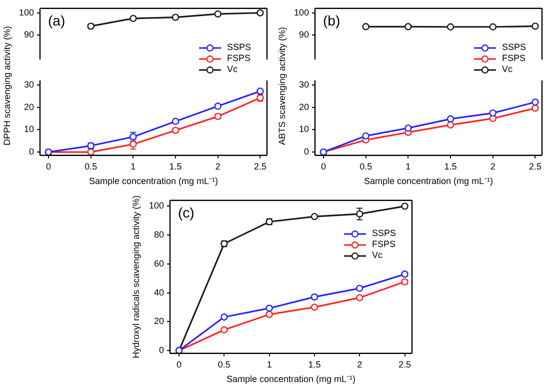 Image resolution: width=550 pixels, height=388 pixels. I want to click on chart-title: (b), so click(331, 20).